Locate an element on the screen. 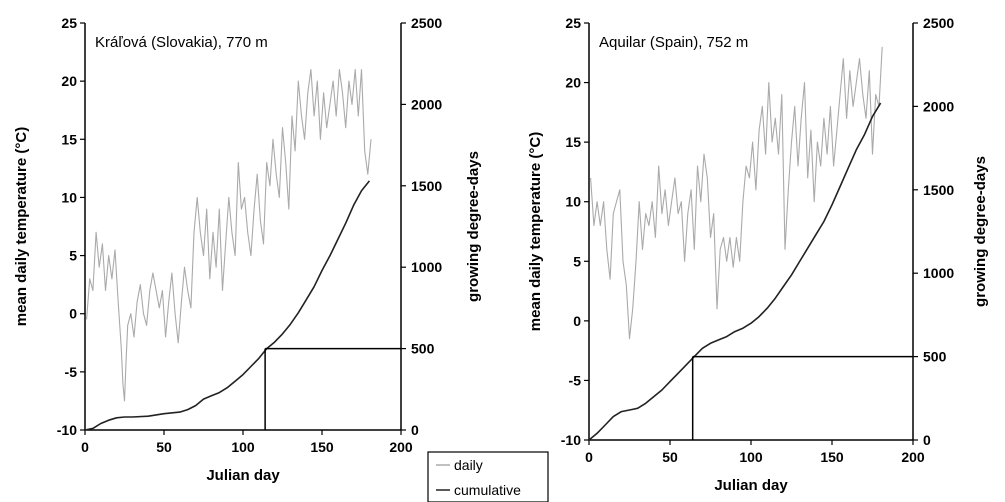  panel-title: Aquilar (Spain), 752 m is located at coordinates (673, 42).